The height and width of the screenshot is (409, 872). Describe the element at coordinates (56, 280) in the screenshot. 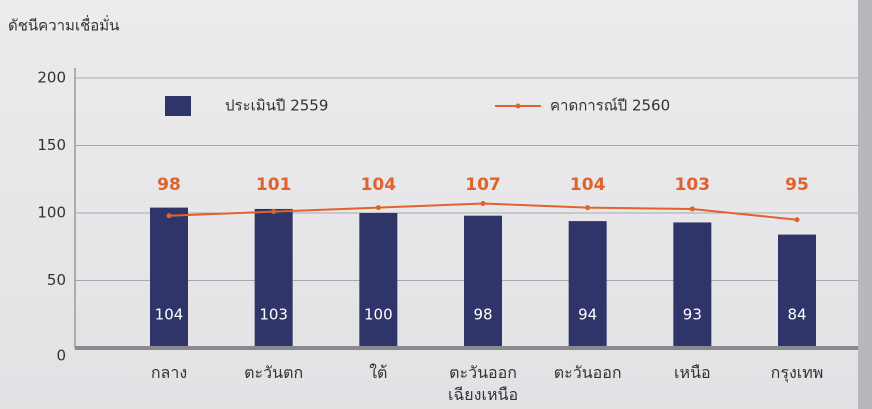

I see `y-tick-label: 50` at that location.